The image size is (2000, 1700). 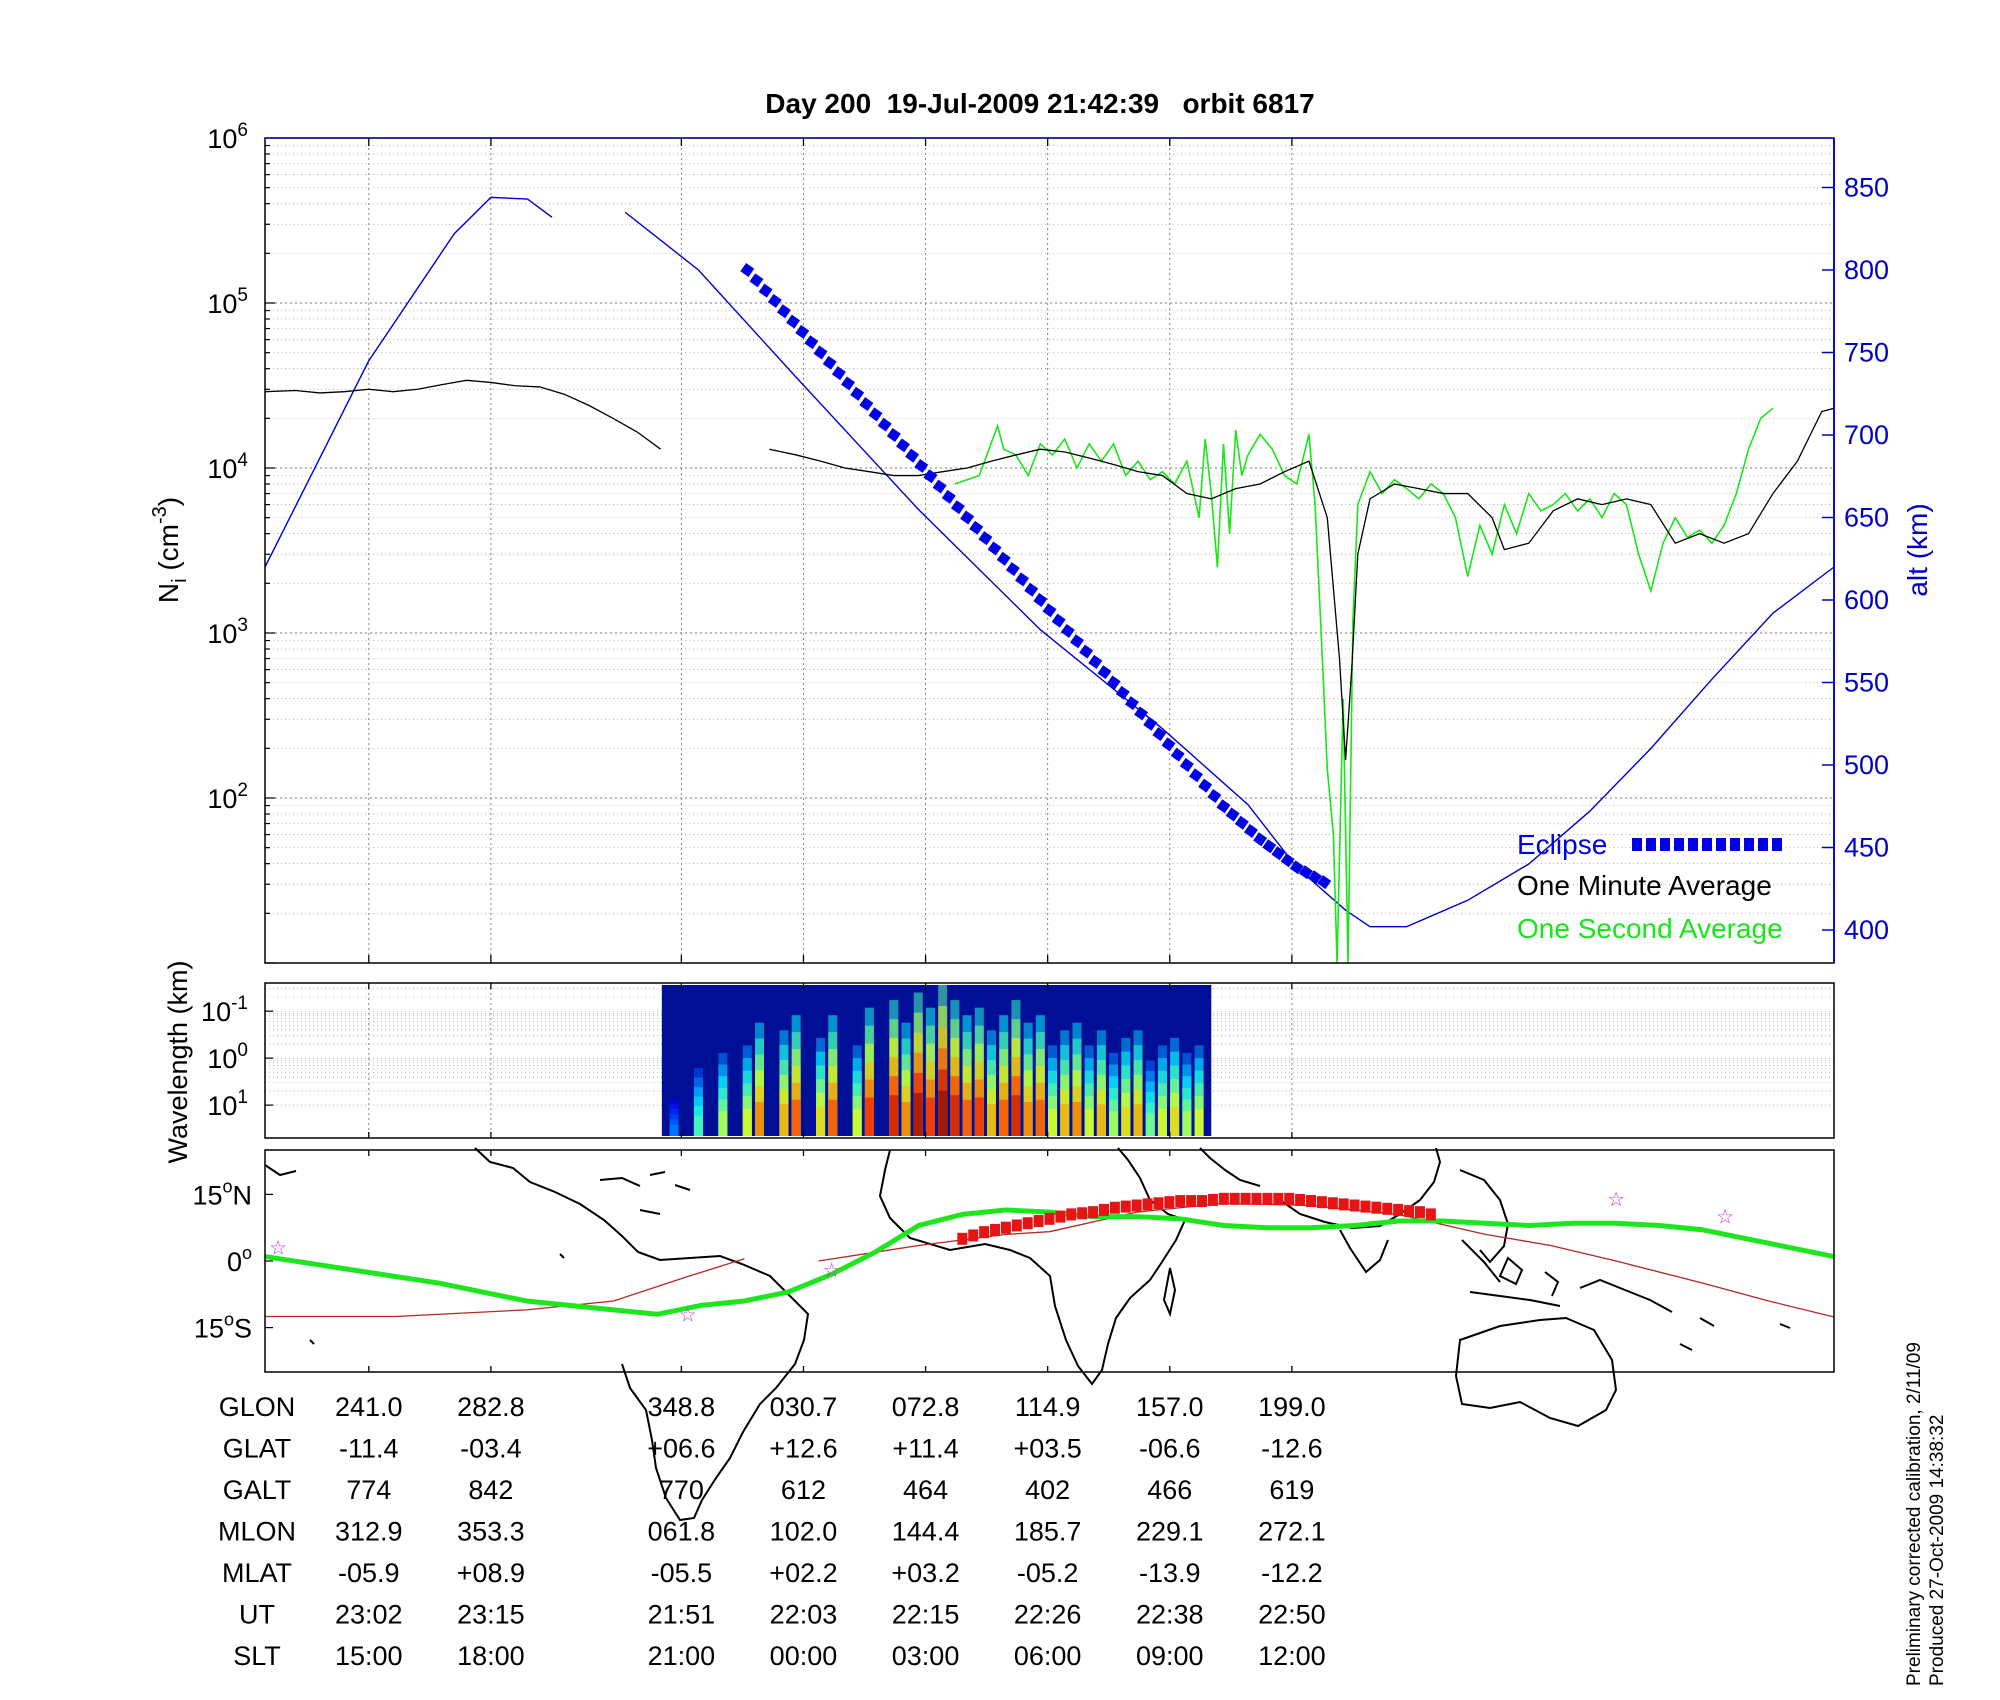 I want to click on table-cell: 312.9, so click(x=369, y=1532).